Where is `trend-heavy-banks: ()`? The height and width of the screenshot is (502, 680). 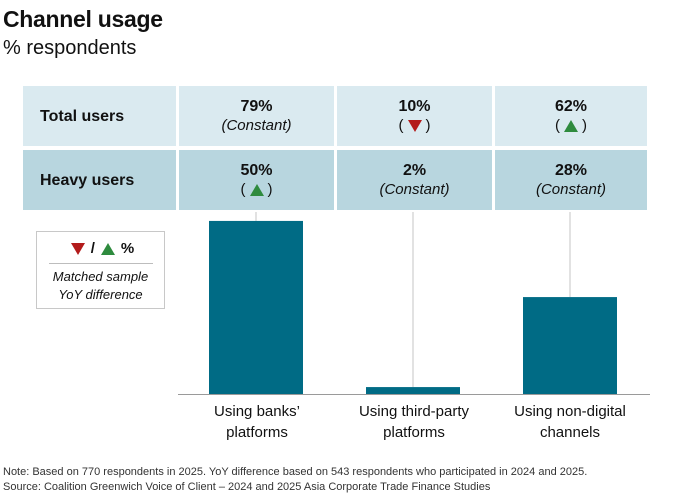 trend-heavy-banks: () is located at coordinates (256, 189).